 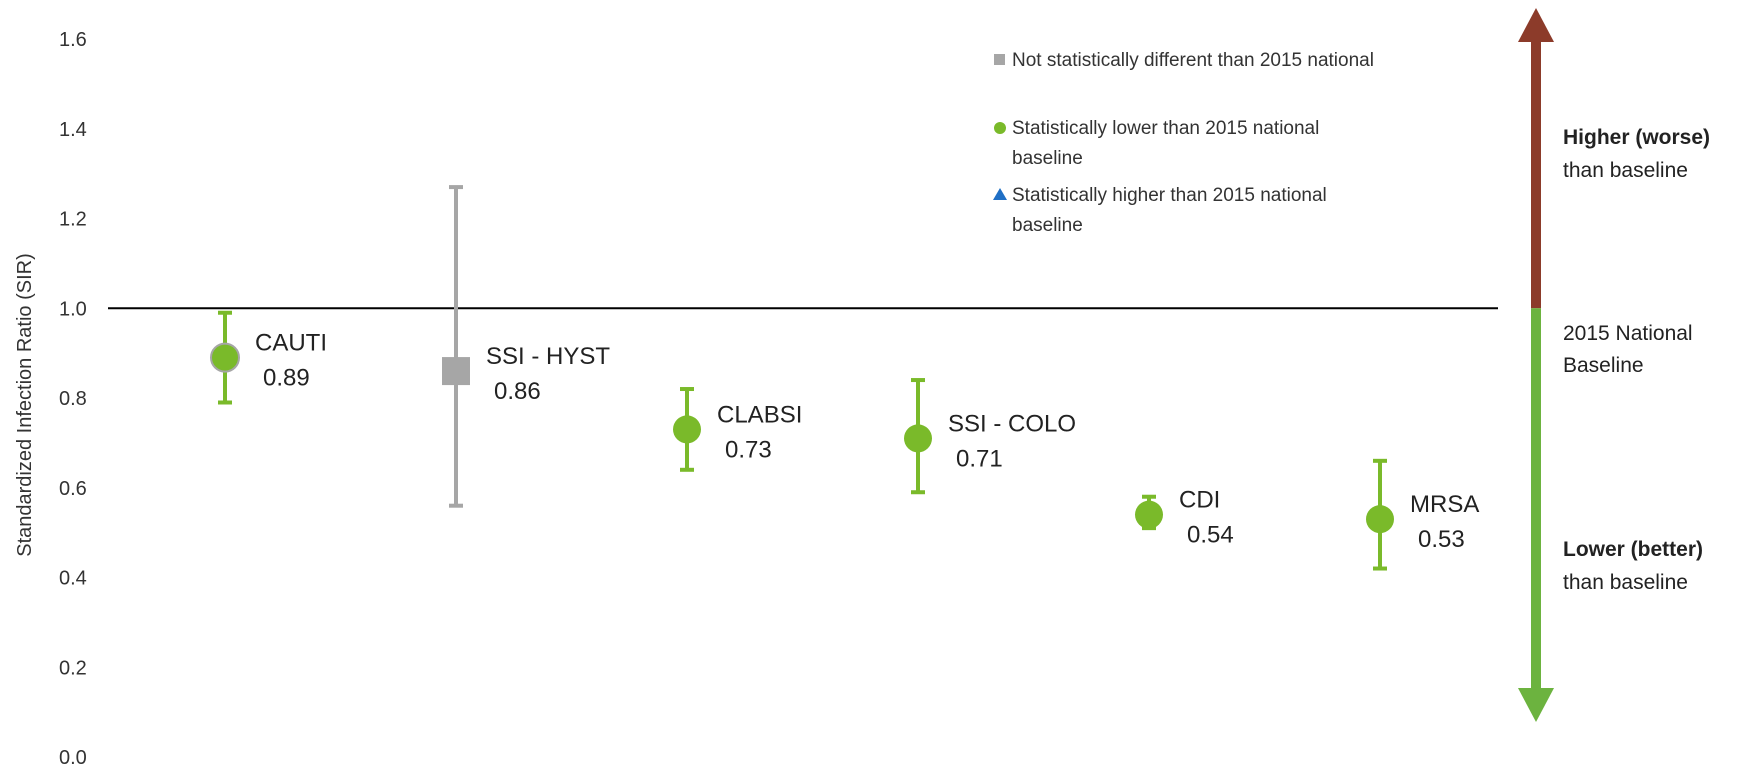 I want to click on point-value-label: 0.54, so click(x=1210, y=535).